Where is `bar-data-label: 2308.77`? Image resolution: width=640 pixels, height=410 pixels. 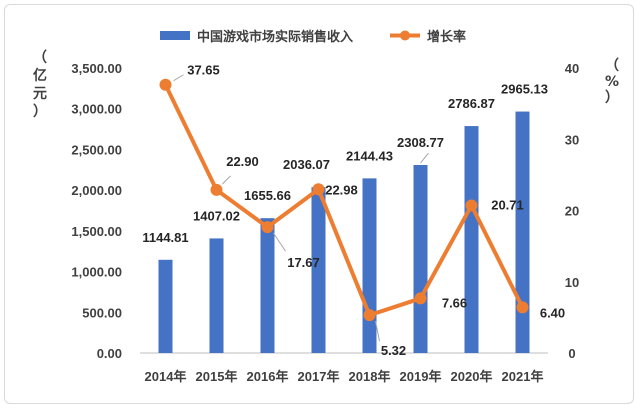 bar-data-label: 2308.77 is located at coordinates (420, 142).